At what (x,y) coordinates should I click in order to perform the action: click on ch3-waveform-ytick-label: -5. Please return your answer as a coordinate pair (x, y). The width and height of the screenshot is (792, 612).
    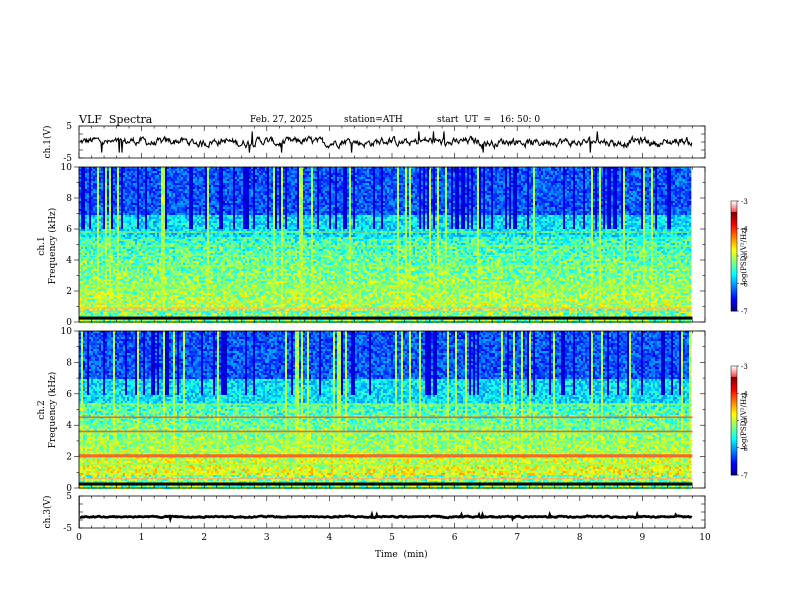
    Looking at the image, I should click on (67, 529).